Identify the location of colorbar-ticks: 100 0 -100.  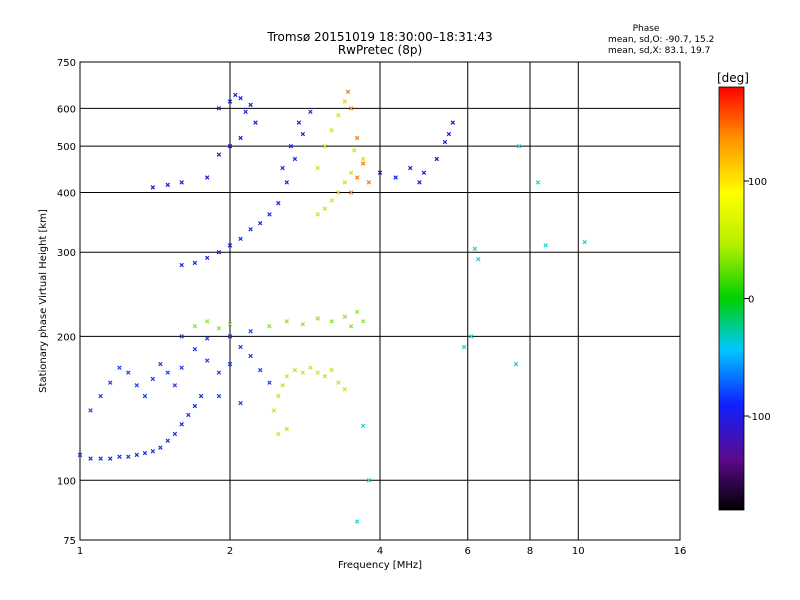
(757, 300).